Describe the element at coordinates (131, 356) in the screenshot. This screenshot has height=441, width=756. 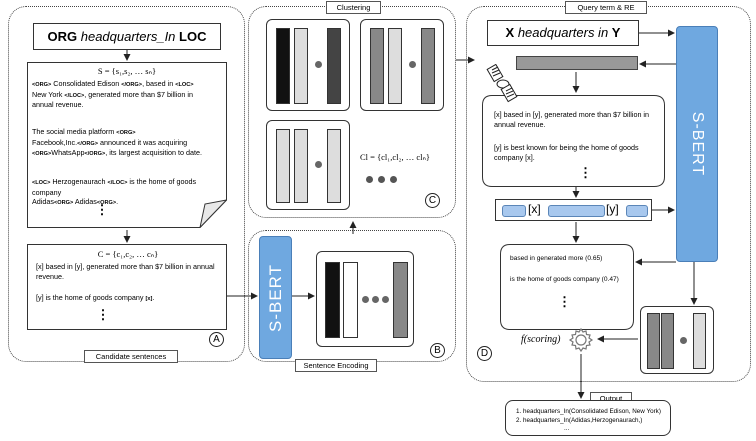
I see `candidate-sentences-label: Candidate sentences` at that location.